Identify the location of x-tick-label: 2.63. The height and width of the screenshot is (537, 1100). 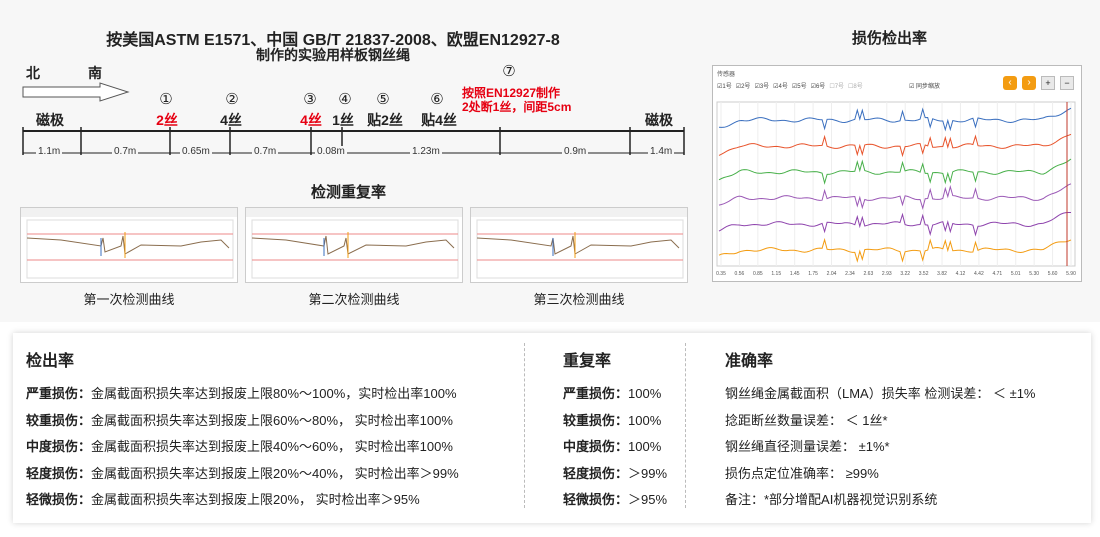
(869, 274).